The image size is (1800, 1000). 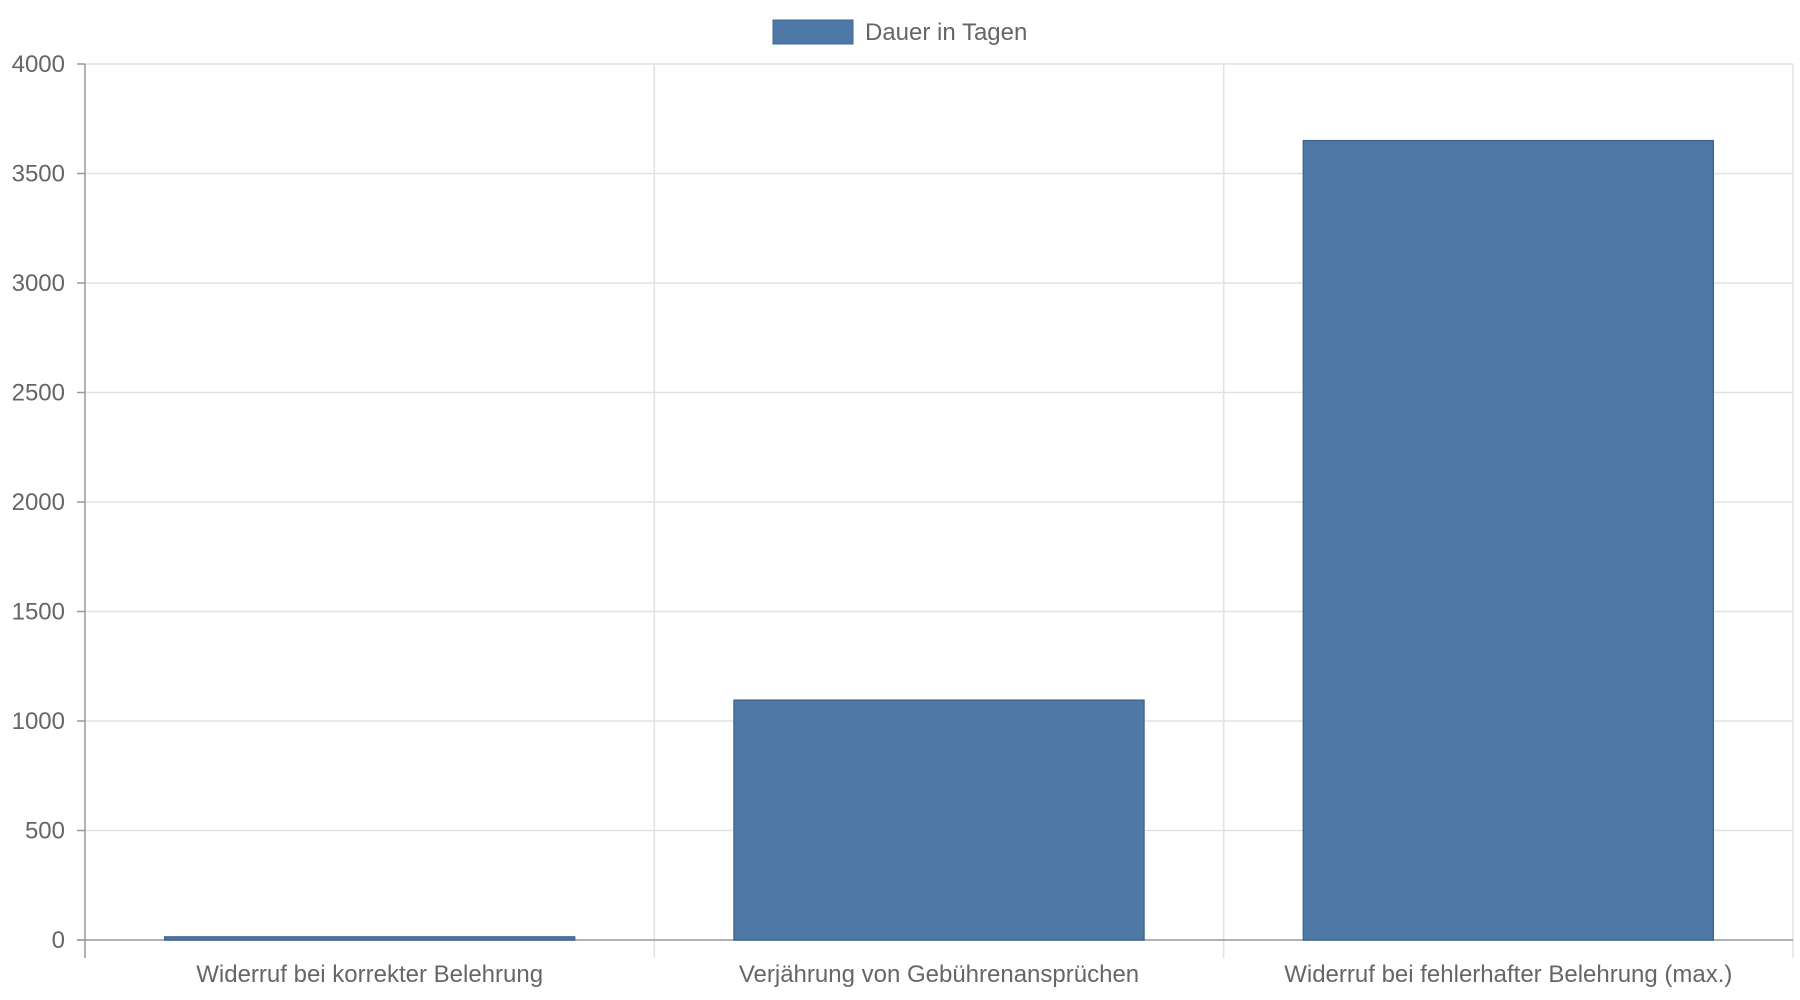 I want to click on y-tick-label: 2000, so click(x=38, y=502).